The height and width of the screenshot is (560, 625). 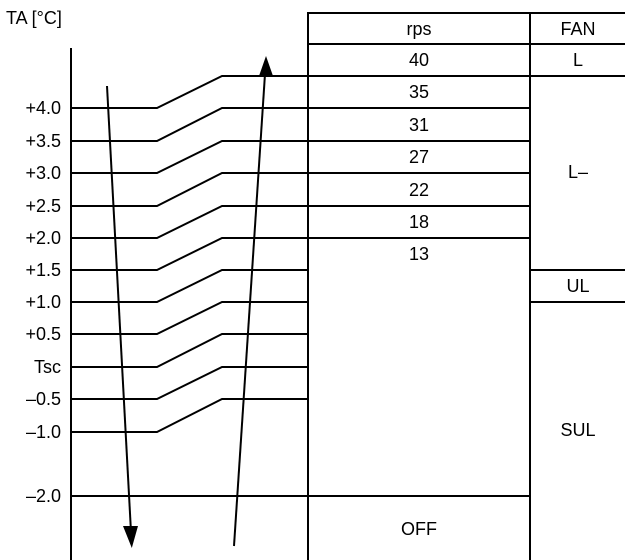 What do you see at coordinates (419, 222) in the screenshot?
I see `rps-value: 18` at bounding box center [419, 222].